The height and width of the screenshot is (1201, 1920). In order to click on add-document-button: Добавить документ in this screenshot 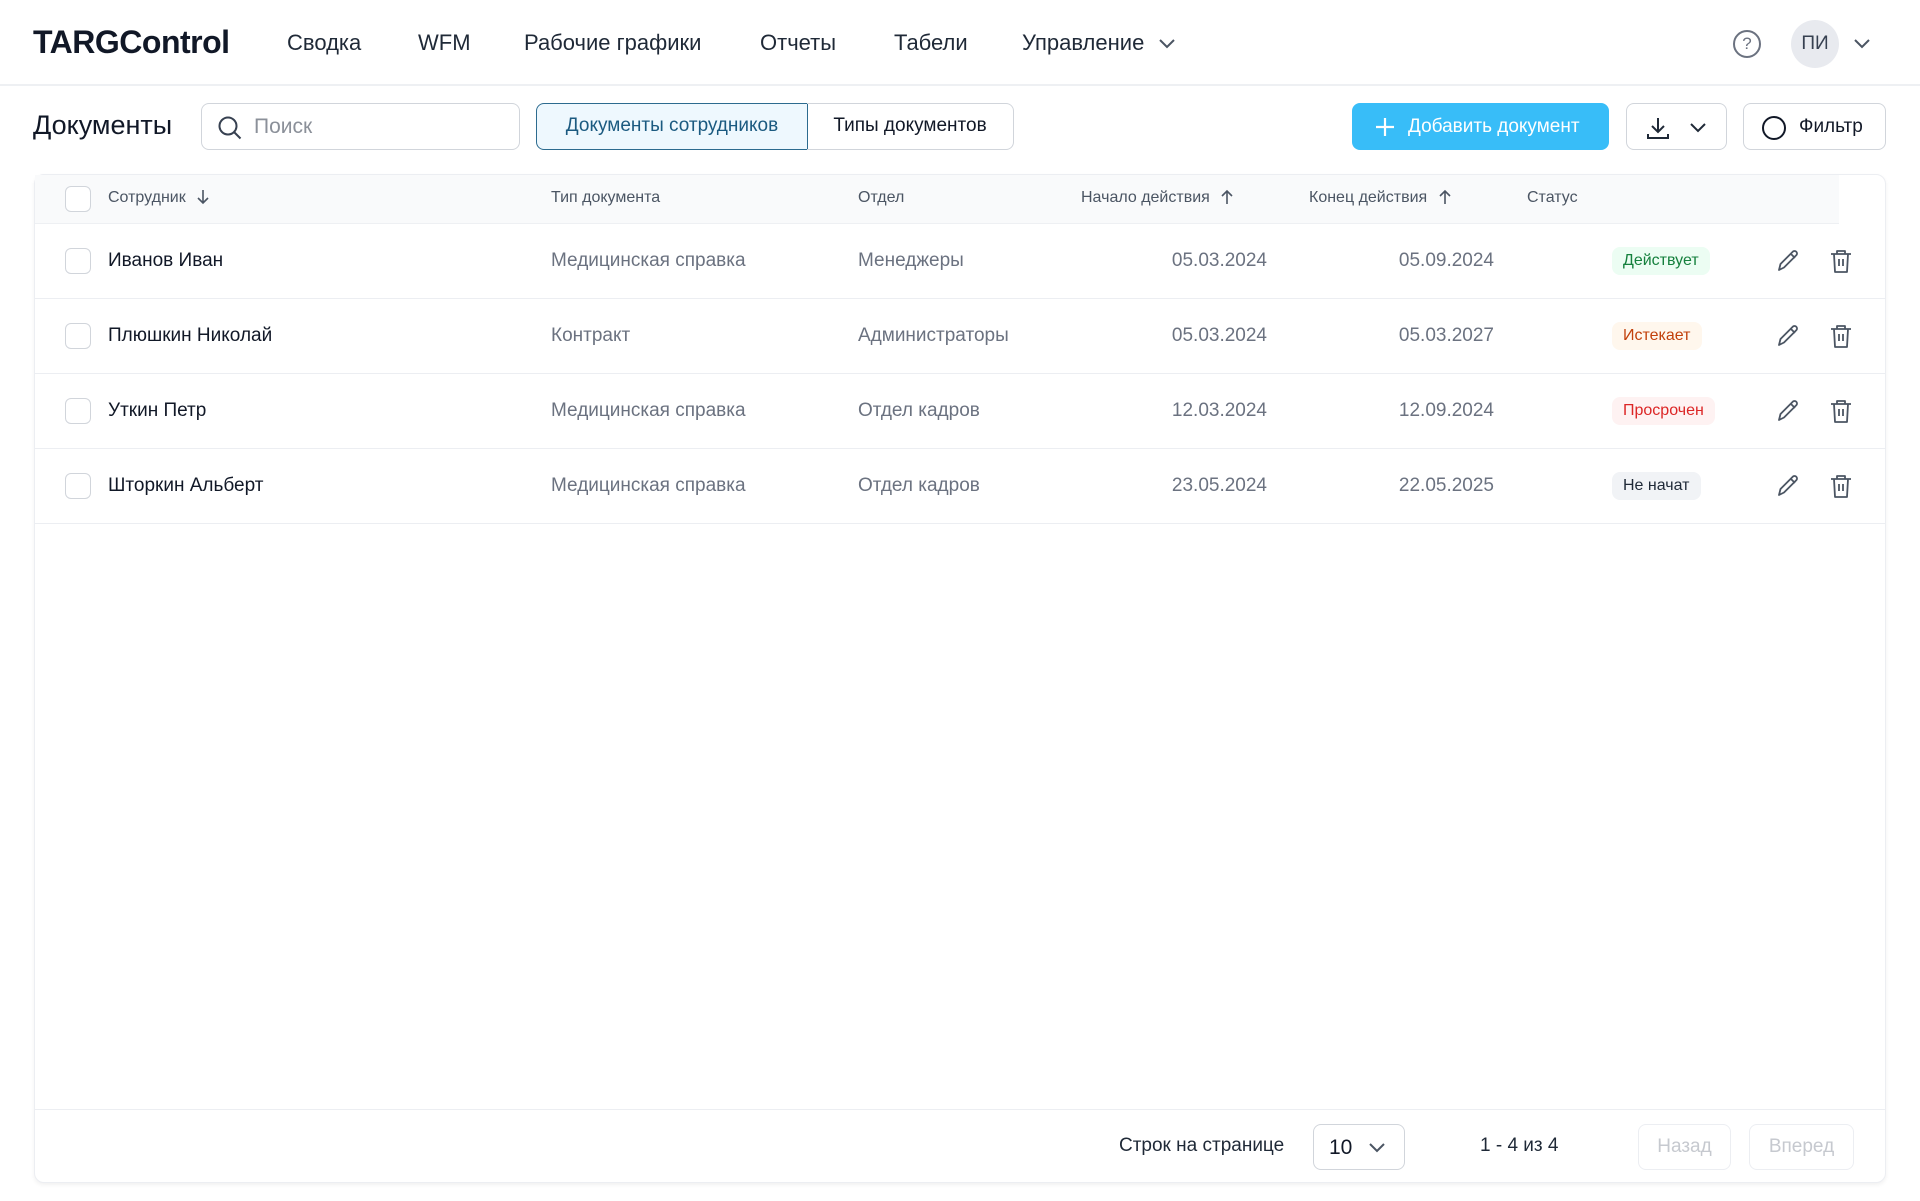, I will do `click(1480, 126)`.